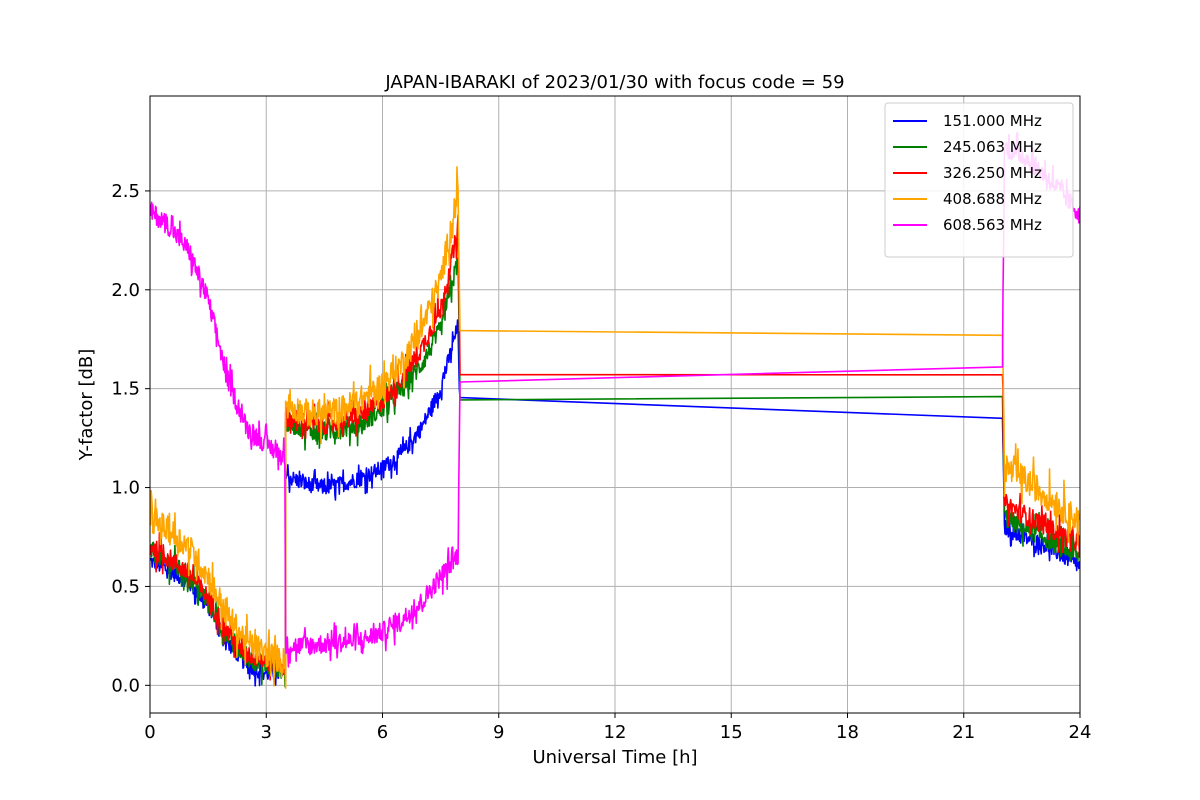  Describe the element at coordinates (149, 732) in the screenshot. I see `x-tick-label: 0` at that location.